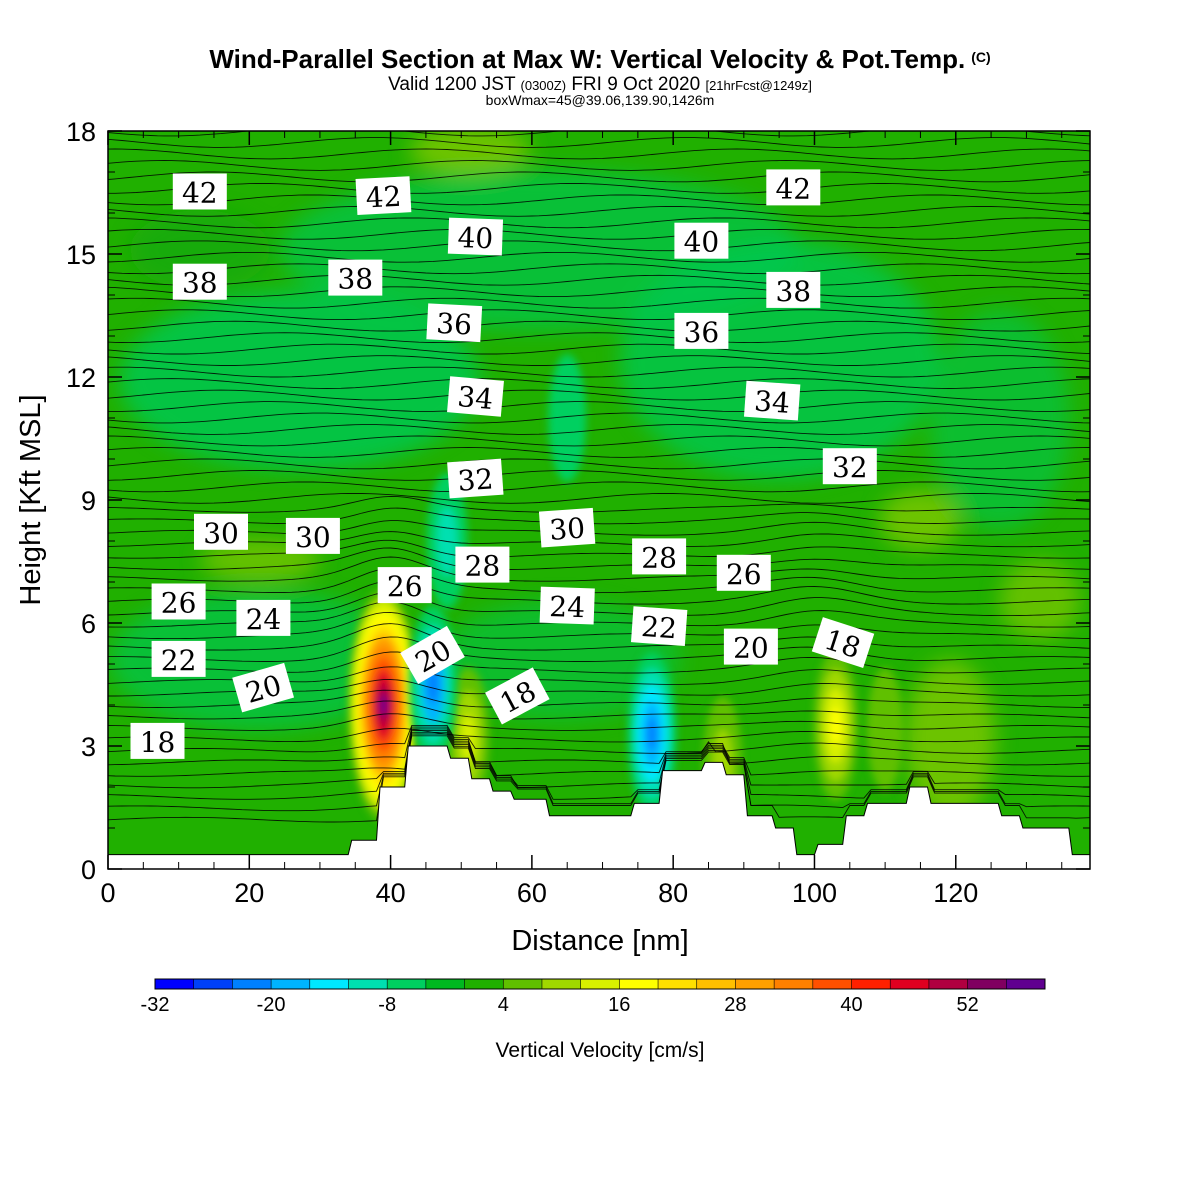  What do you see at coordinates (600, 1050) in the screenshot?
I see `colorbar-title: Vertical Velocity [cm/s]` at bounding box center [600, 1050].